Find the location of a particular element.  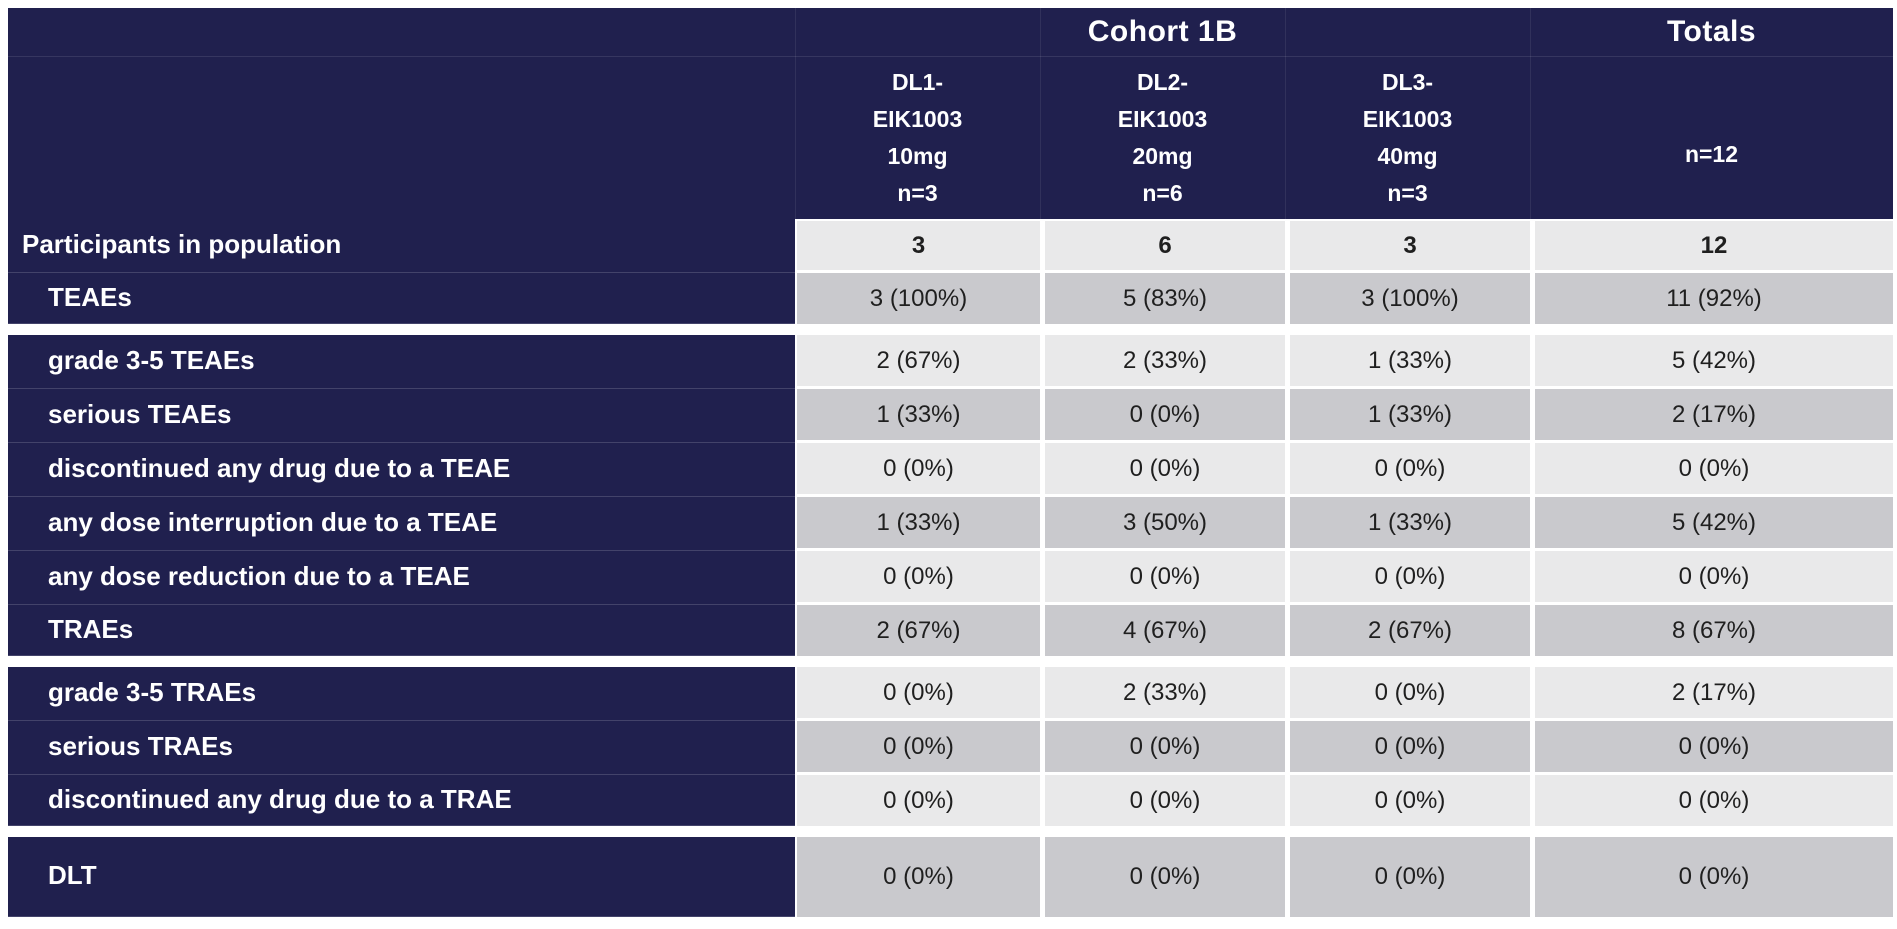

data-cell: 6 is located at coordinates (1165, 245).